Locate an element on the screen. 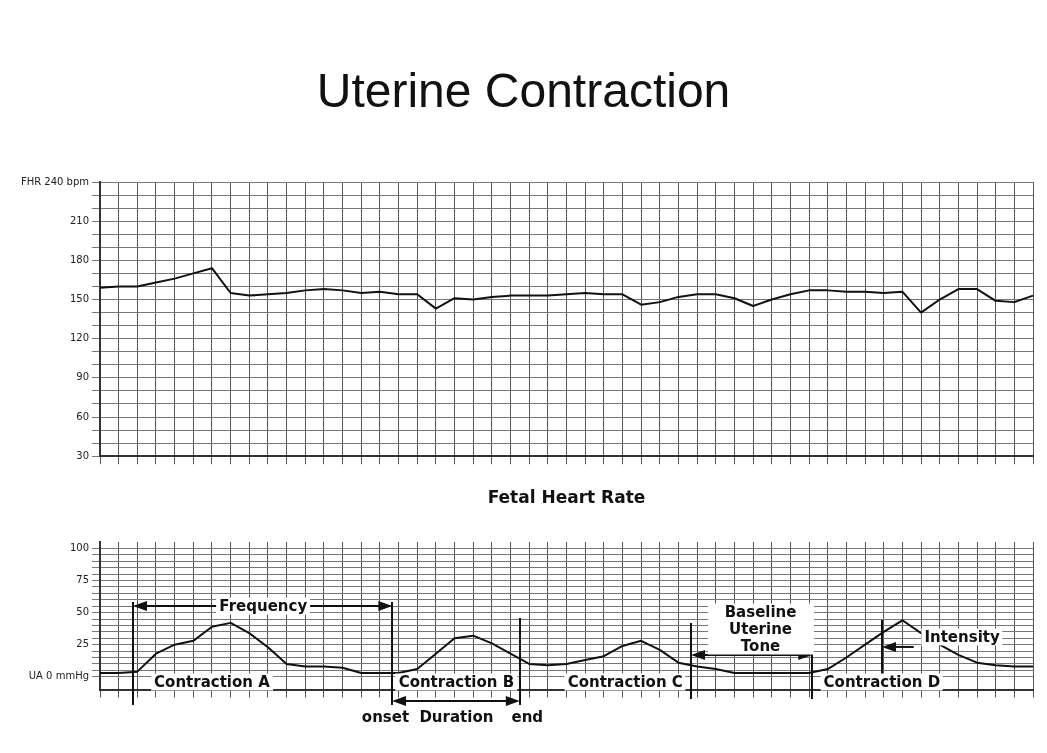  y-tick-label: 210 is located at coordinates (79, 220).